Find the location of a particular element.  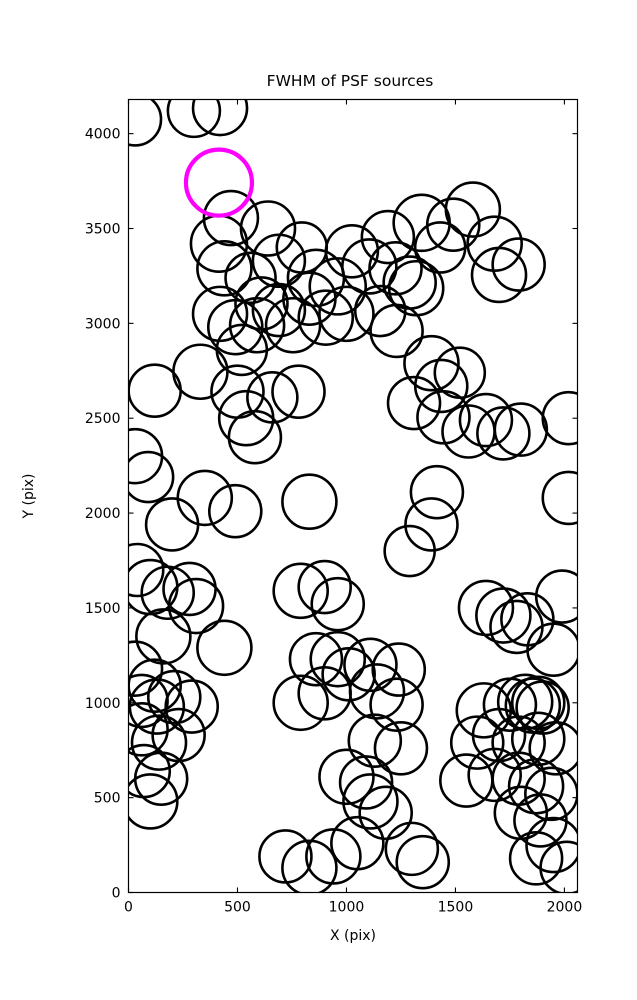

y-axis-label: Y (pix) is located at coordinates (29, 497).